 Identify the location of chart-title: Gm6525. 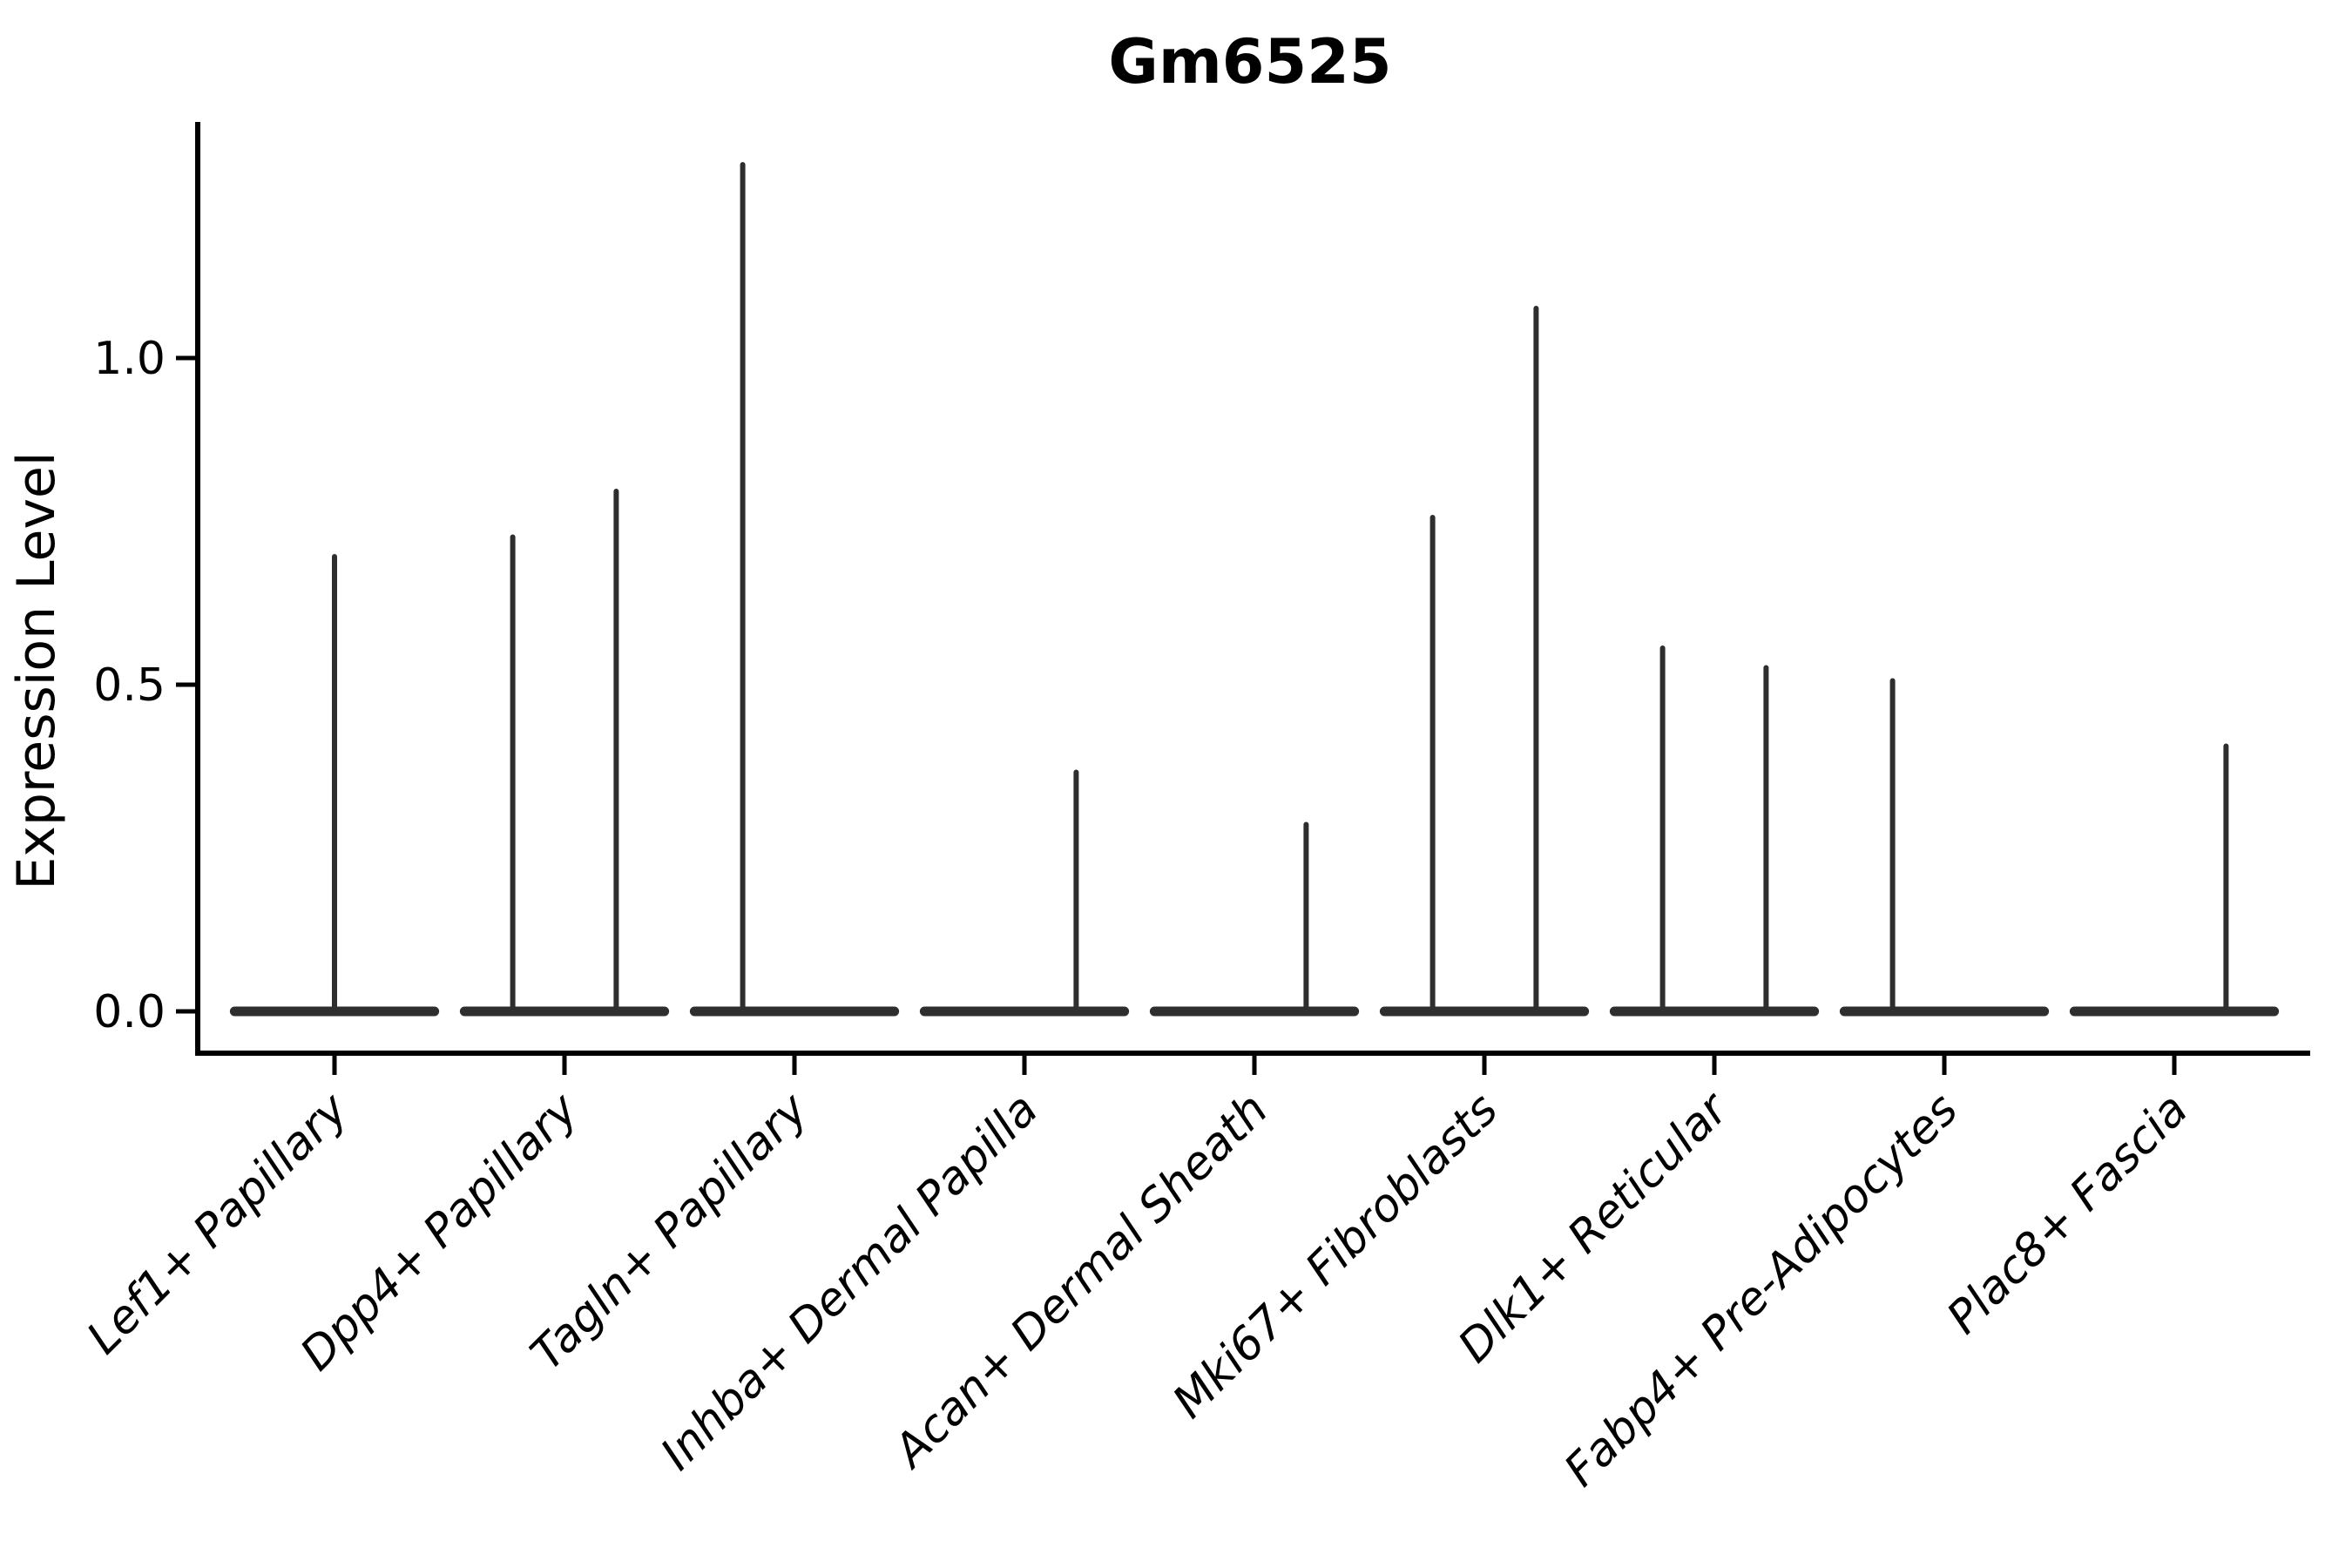
(1250, 62).